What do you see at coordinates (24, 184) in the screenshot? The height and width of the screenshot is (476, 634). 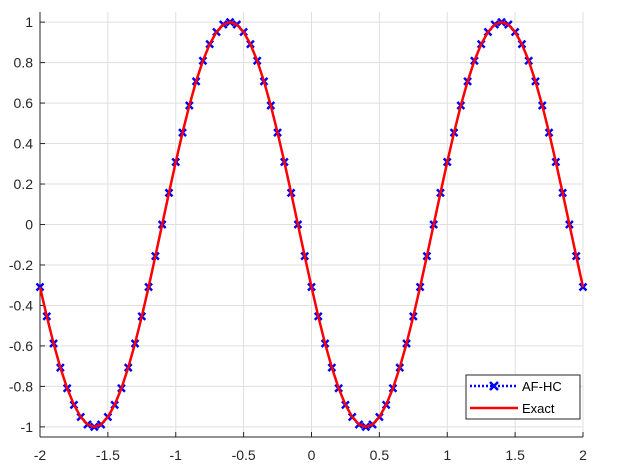 I see `y-tick-label-6: 0.2` at bounding box center [24, 184].